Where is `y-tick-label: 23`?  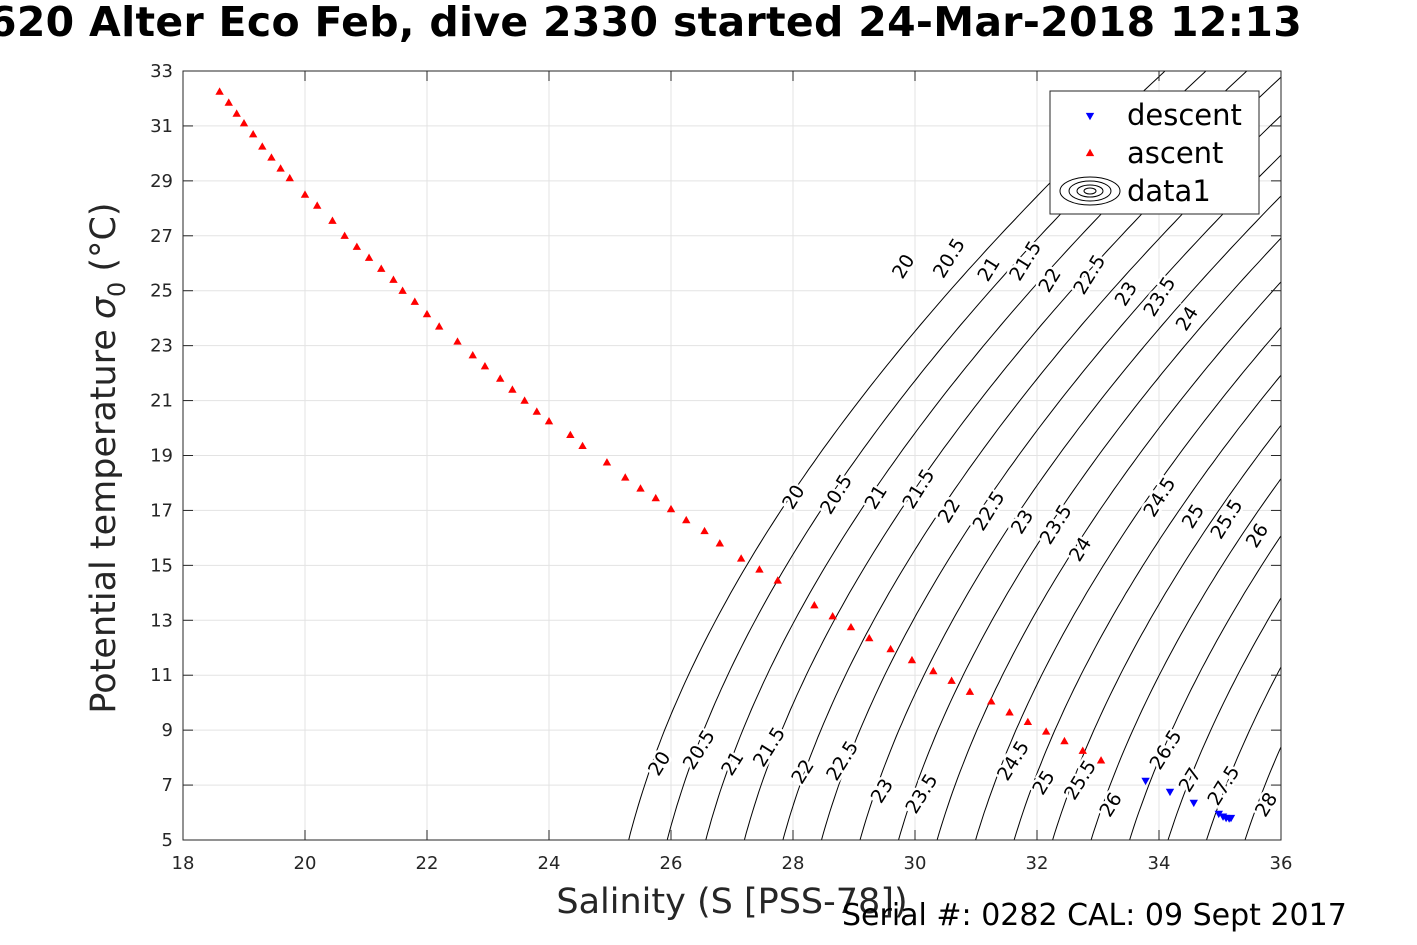 y-tick-label: 23 is located at coordinates (161, 346).